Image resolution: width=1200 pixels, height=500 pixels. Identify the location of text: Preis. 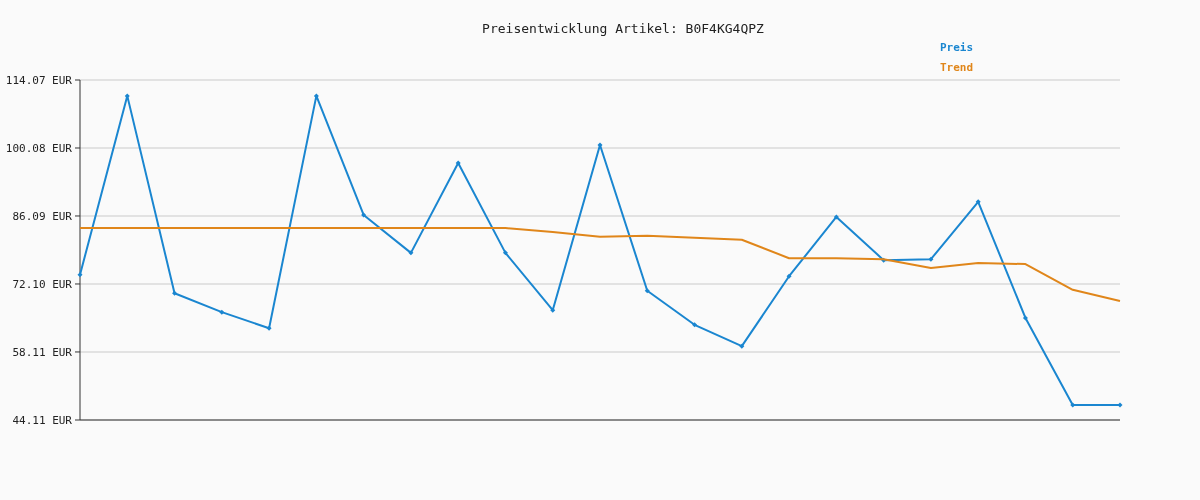
(957, 47).